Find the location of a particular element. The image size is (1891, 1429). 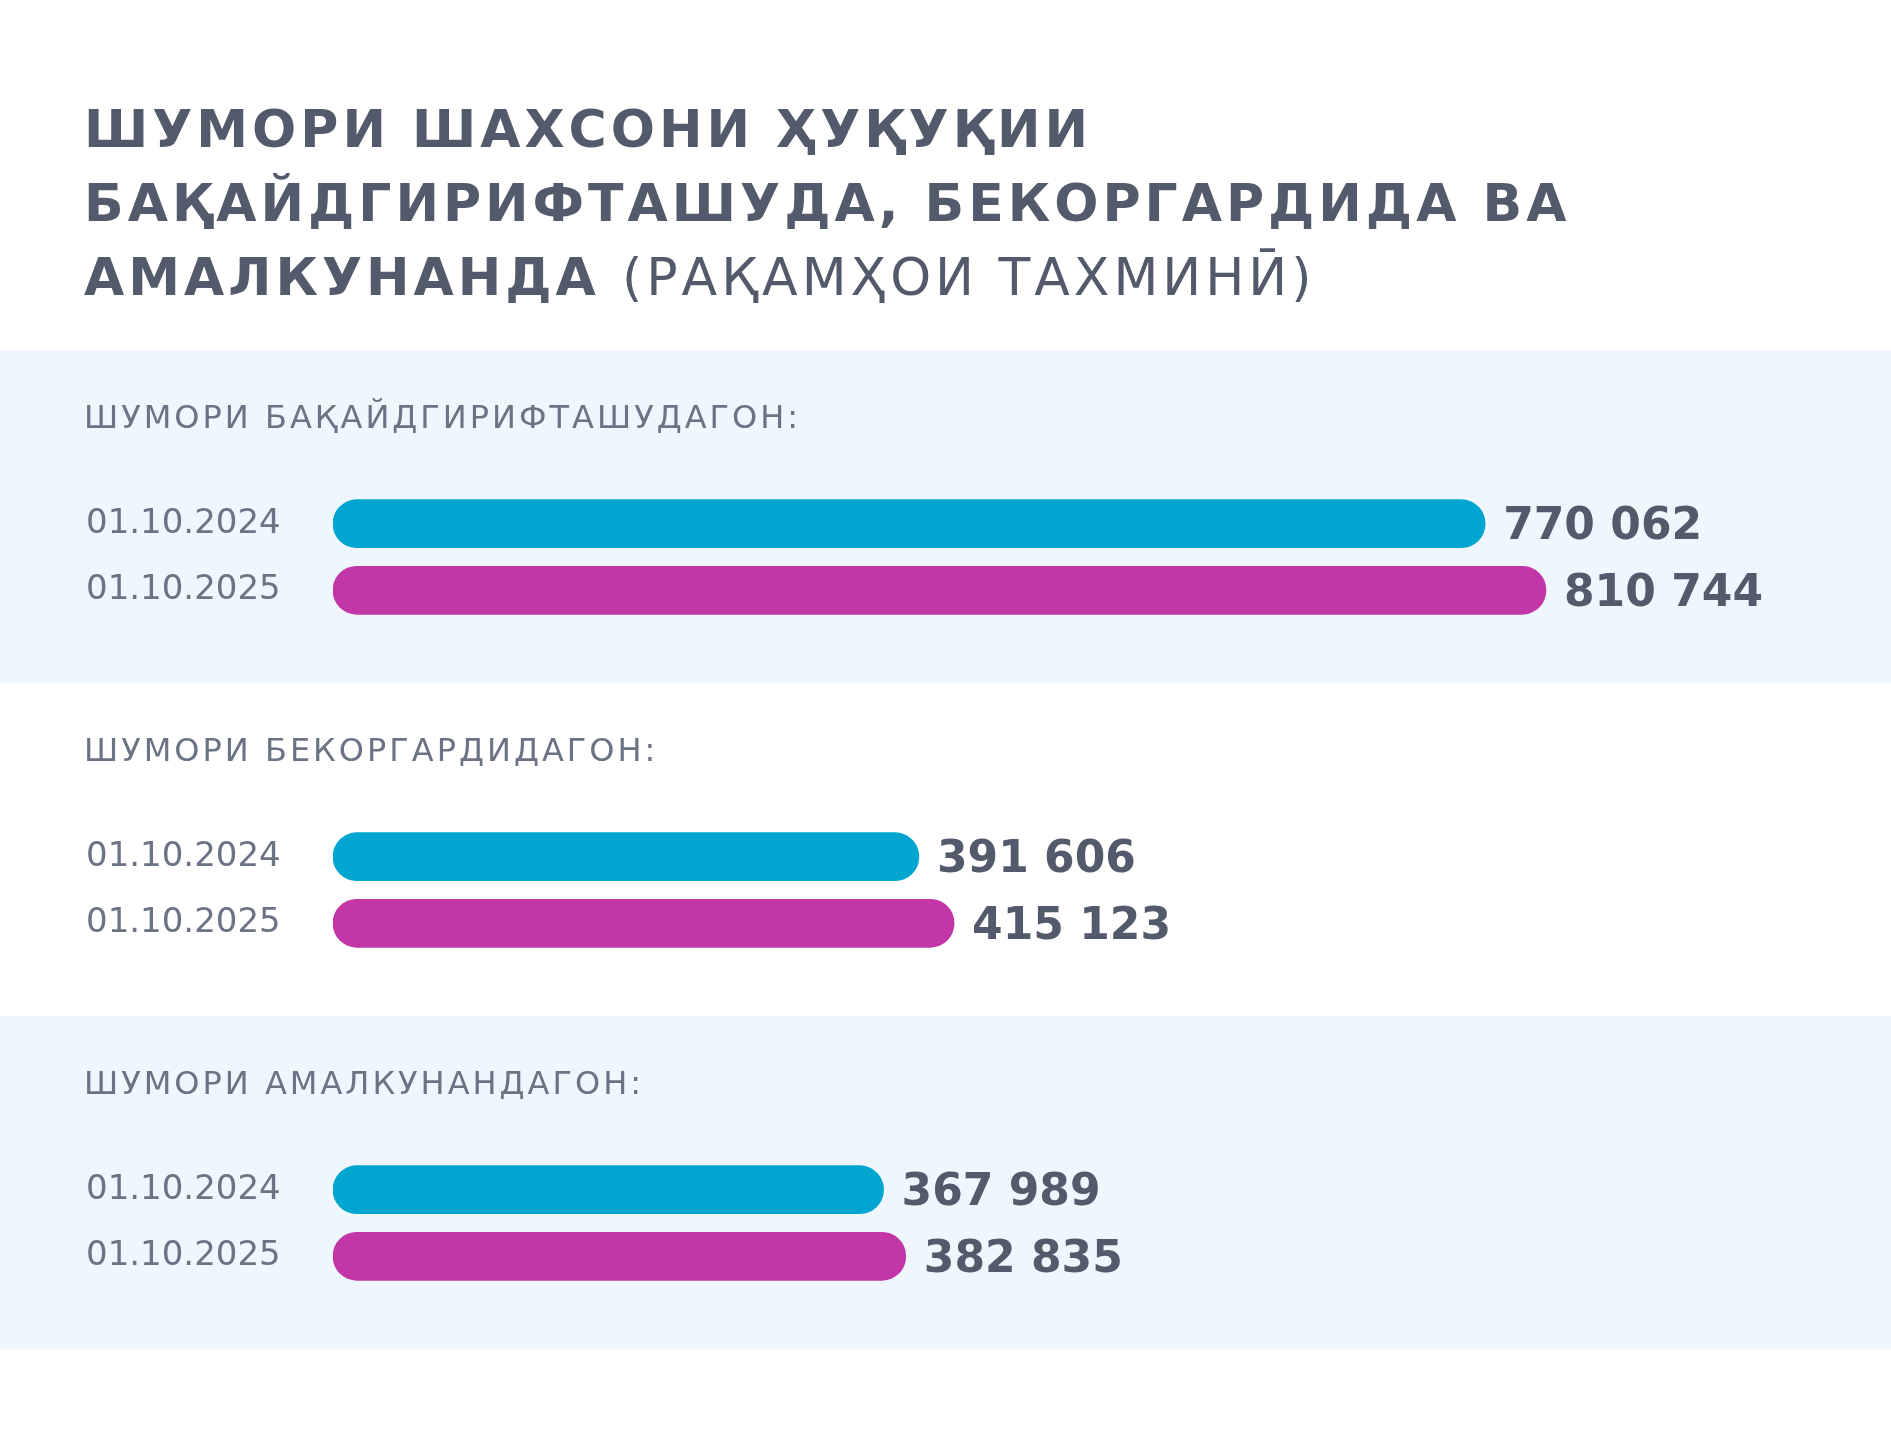

chart-title: ШУМОРИ АМАЛКУНАНДАГОН: is located at coordinates (364, 1083).